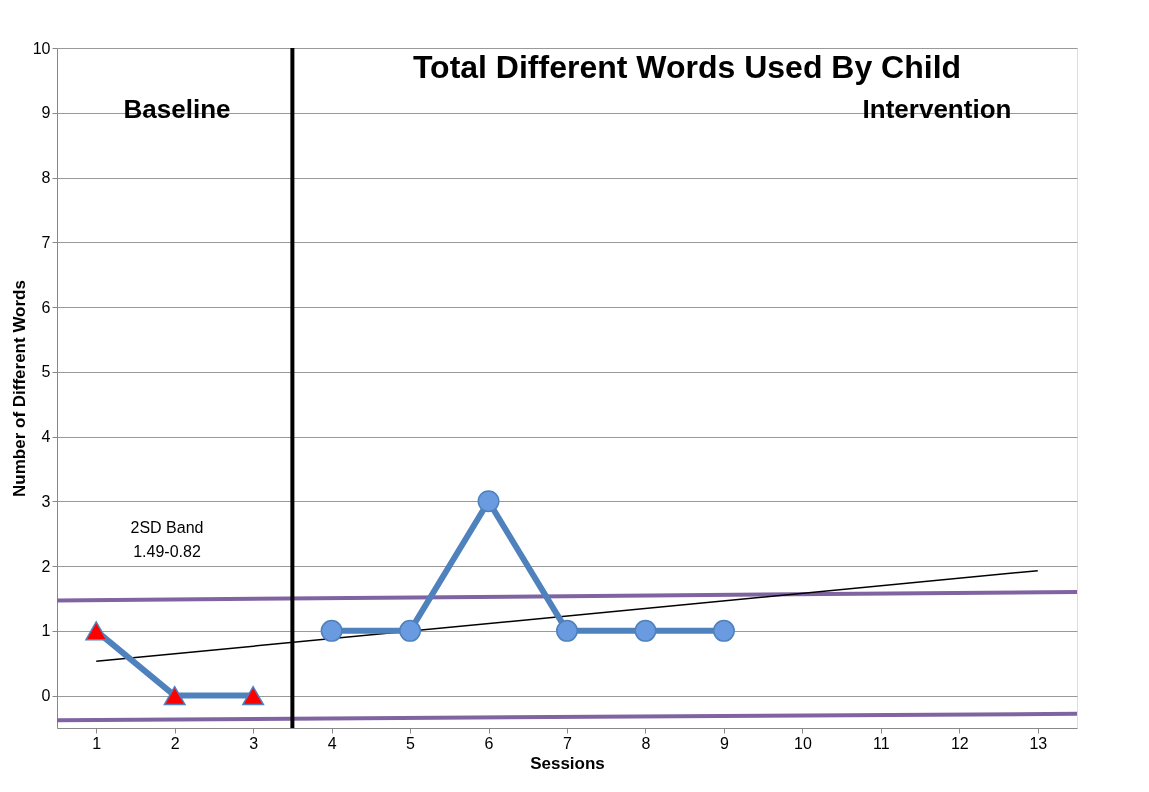 This screenshot has height=792, width=1149. Describe the element at coordinates (46, 372) in the screenshot. I see `y-tick-label: 5` at that location.